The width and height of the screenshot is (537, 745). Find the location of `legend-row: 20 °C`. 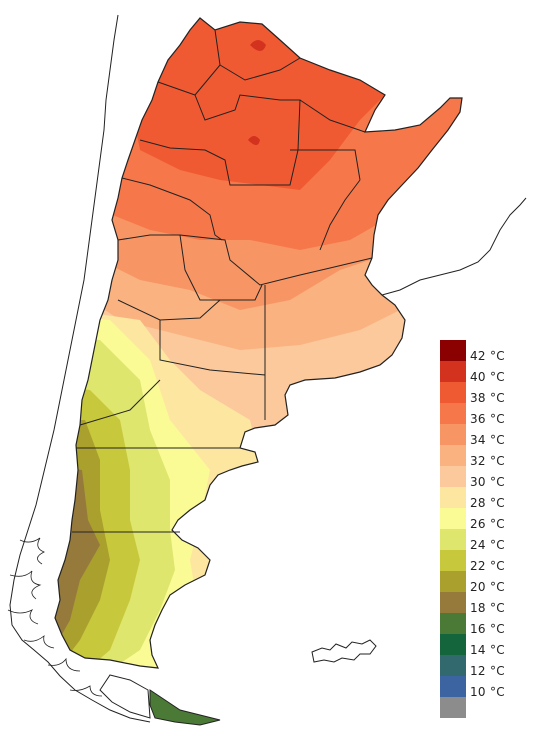

legend-row: 20 °C is located at coordinates (487, 582).